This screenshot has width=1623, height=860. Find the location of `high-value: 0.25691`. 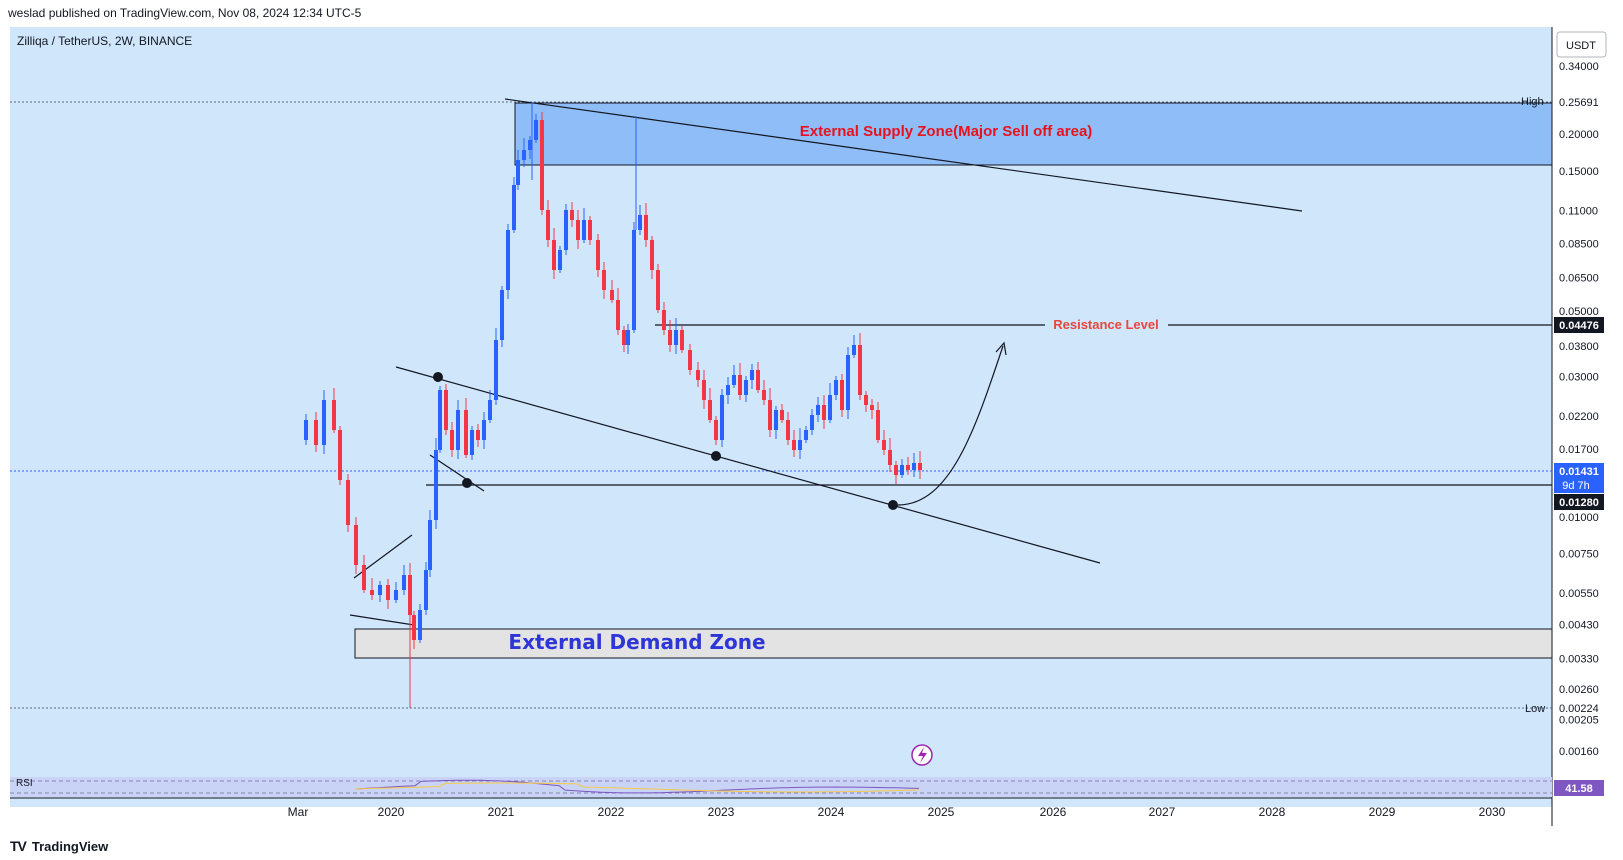

high-value: 0.25691 is located at coordinates (1579, 103).